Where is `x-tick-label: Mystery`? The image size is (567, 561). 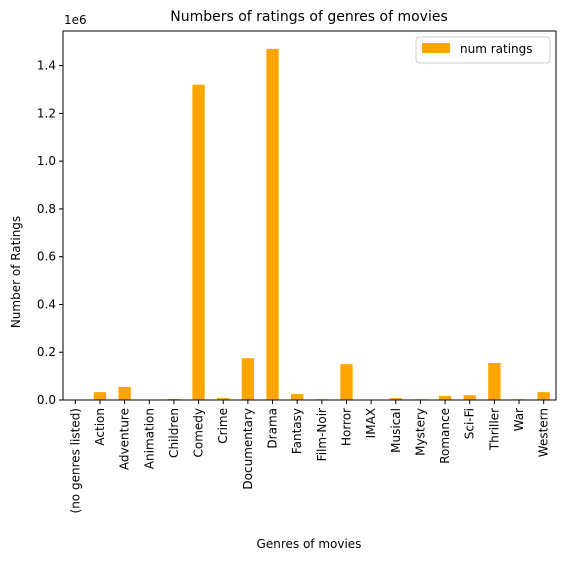 x-tick-label: Mystery is located at coordinates (420, 432).